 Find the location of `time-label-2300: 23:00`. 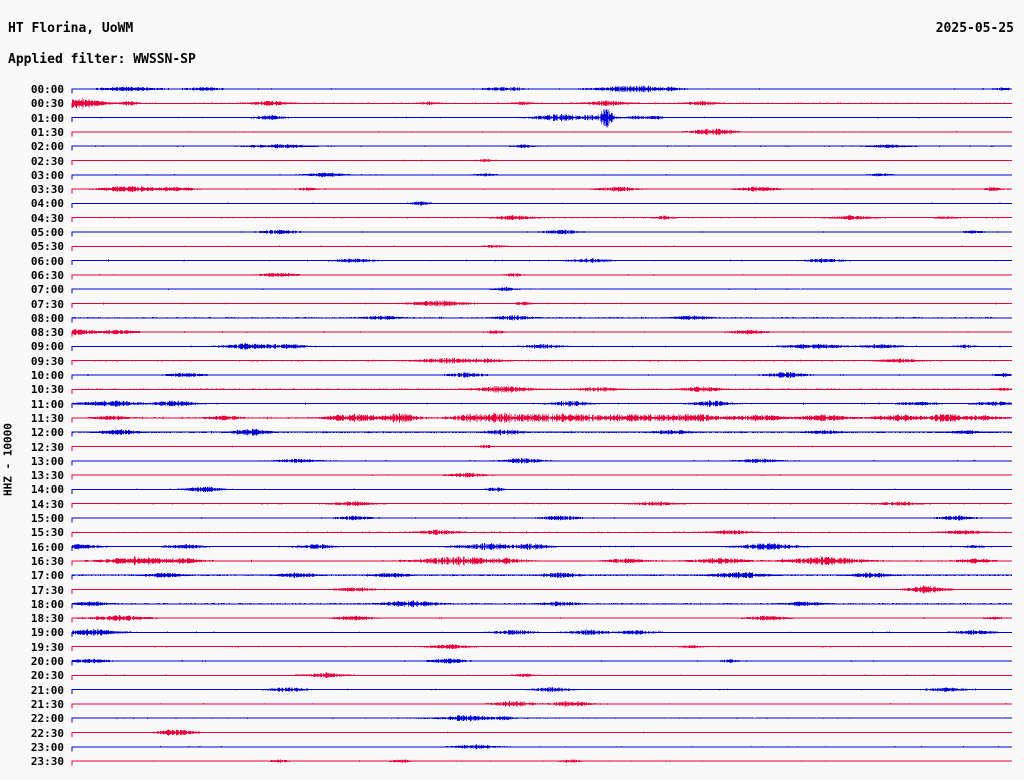

time-label-2300: 23:00 is located at coordinates (47, 747).